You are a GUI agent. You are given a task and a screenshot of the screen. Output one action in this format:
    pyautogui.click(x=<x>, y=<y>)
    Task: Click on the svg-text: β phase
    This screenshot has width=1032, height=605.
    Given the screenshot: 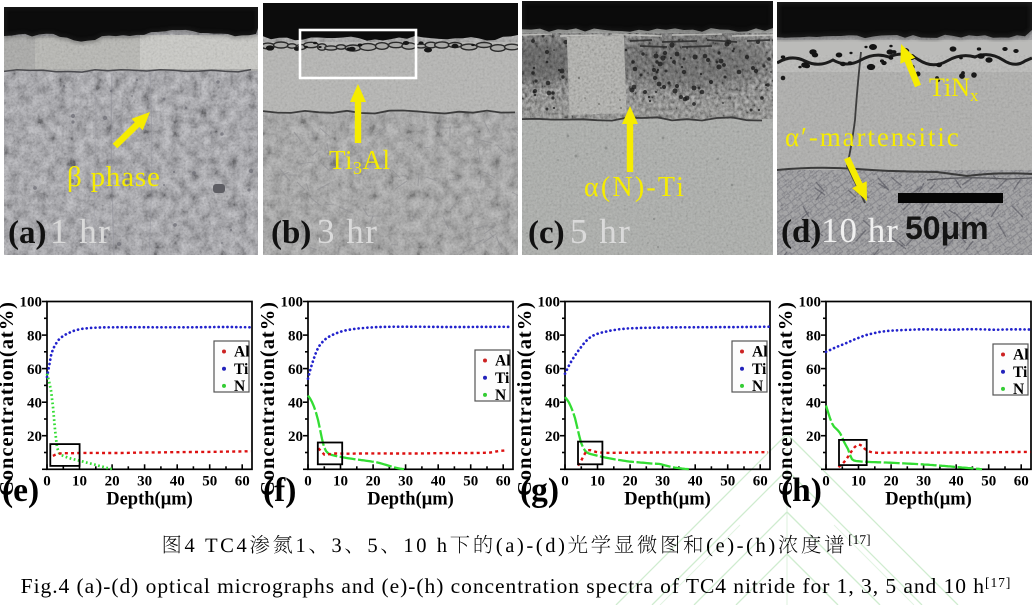 What is the action you would take?
    pyautogui.click(x=114, y=177)
    